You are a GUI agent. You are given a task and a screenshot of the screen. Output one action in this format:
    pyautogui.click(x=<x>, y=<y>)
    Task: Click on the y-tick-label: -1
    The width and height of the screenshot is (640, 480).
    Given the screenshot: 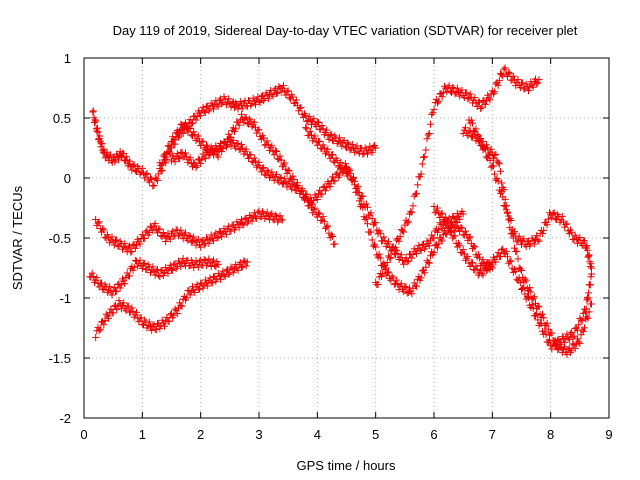 What is the action you would take?
    pyautogui.click(x=65, y=298)
    